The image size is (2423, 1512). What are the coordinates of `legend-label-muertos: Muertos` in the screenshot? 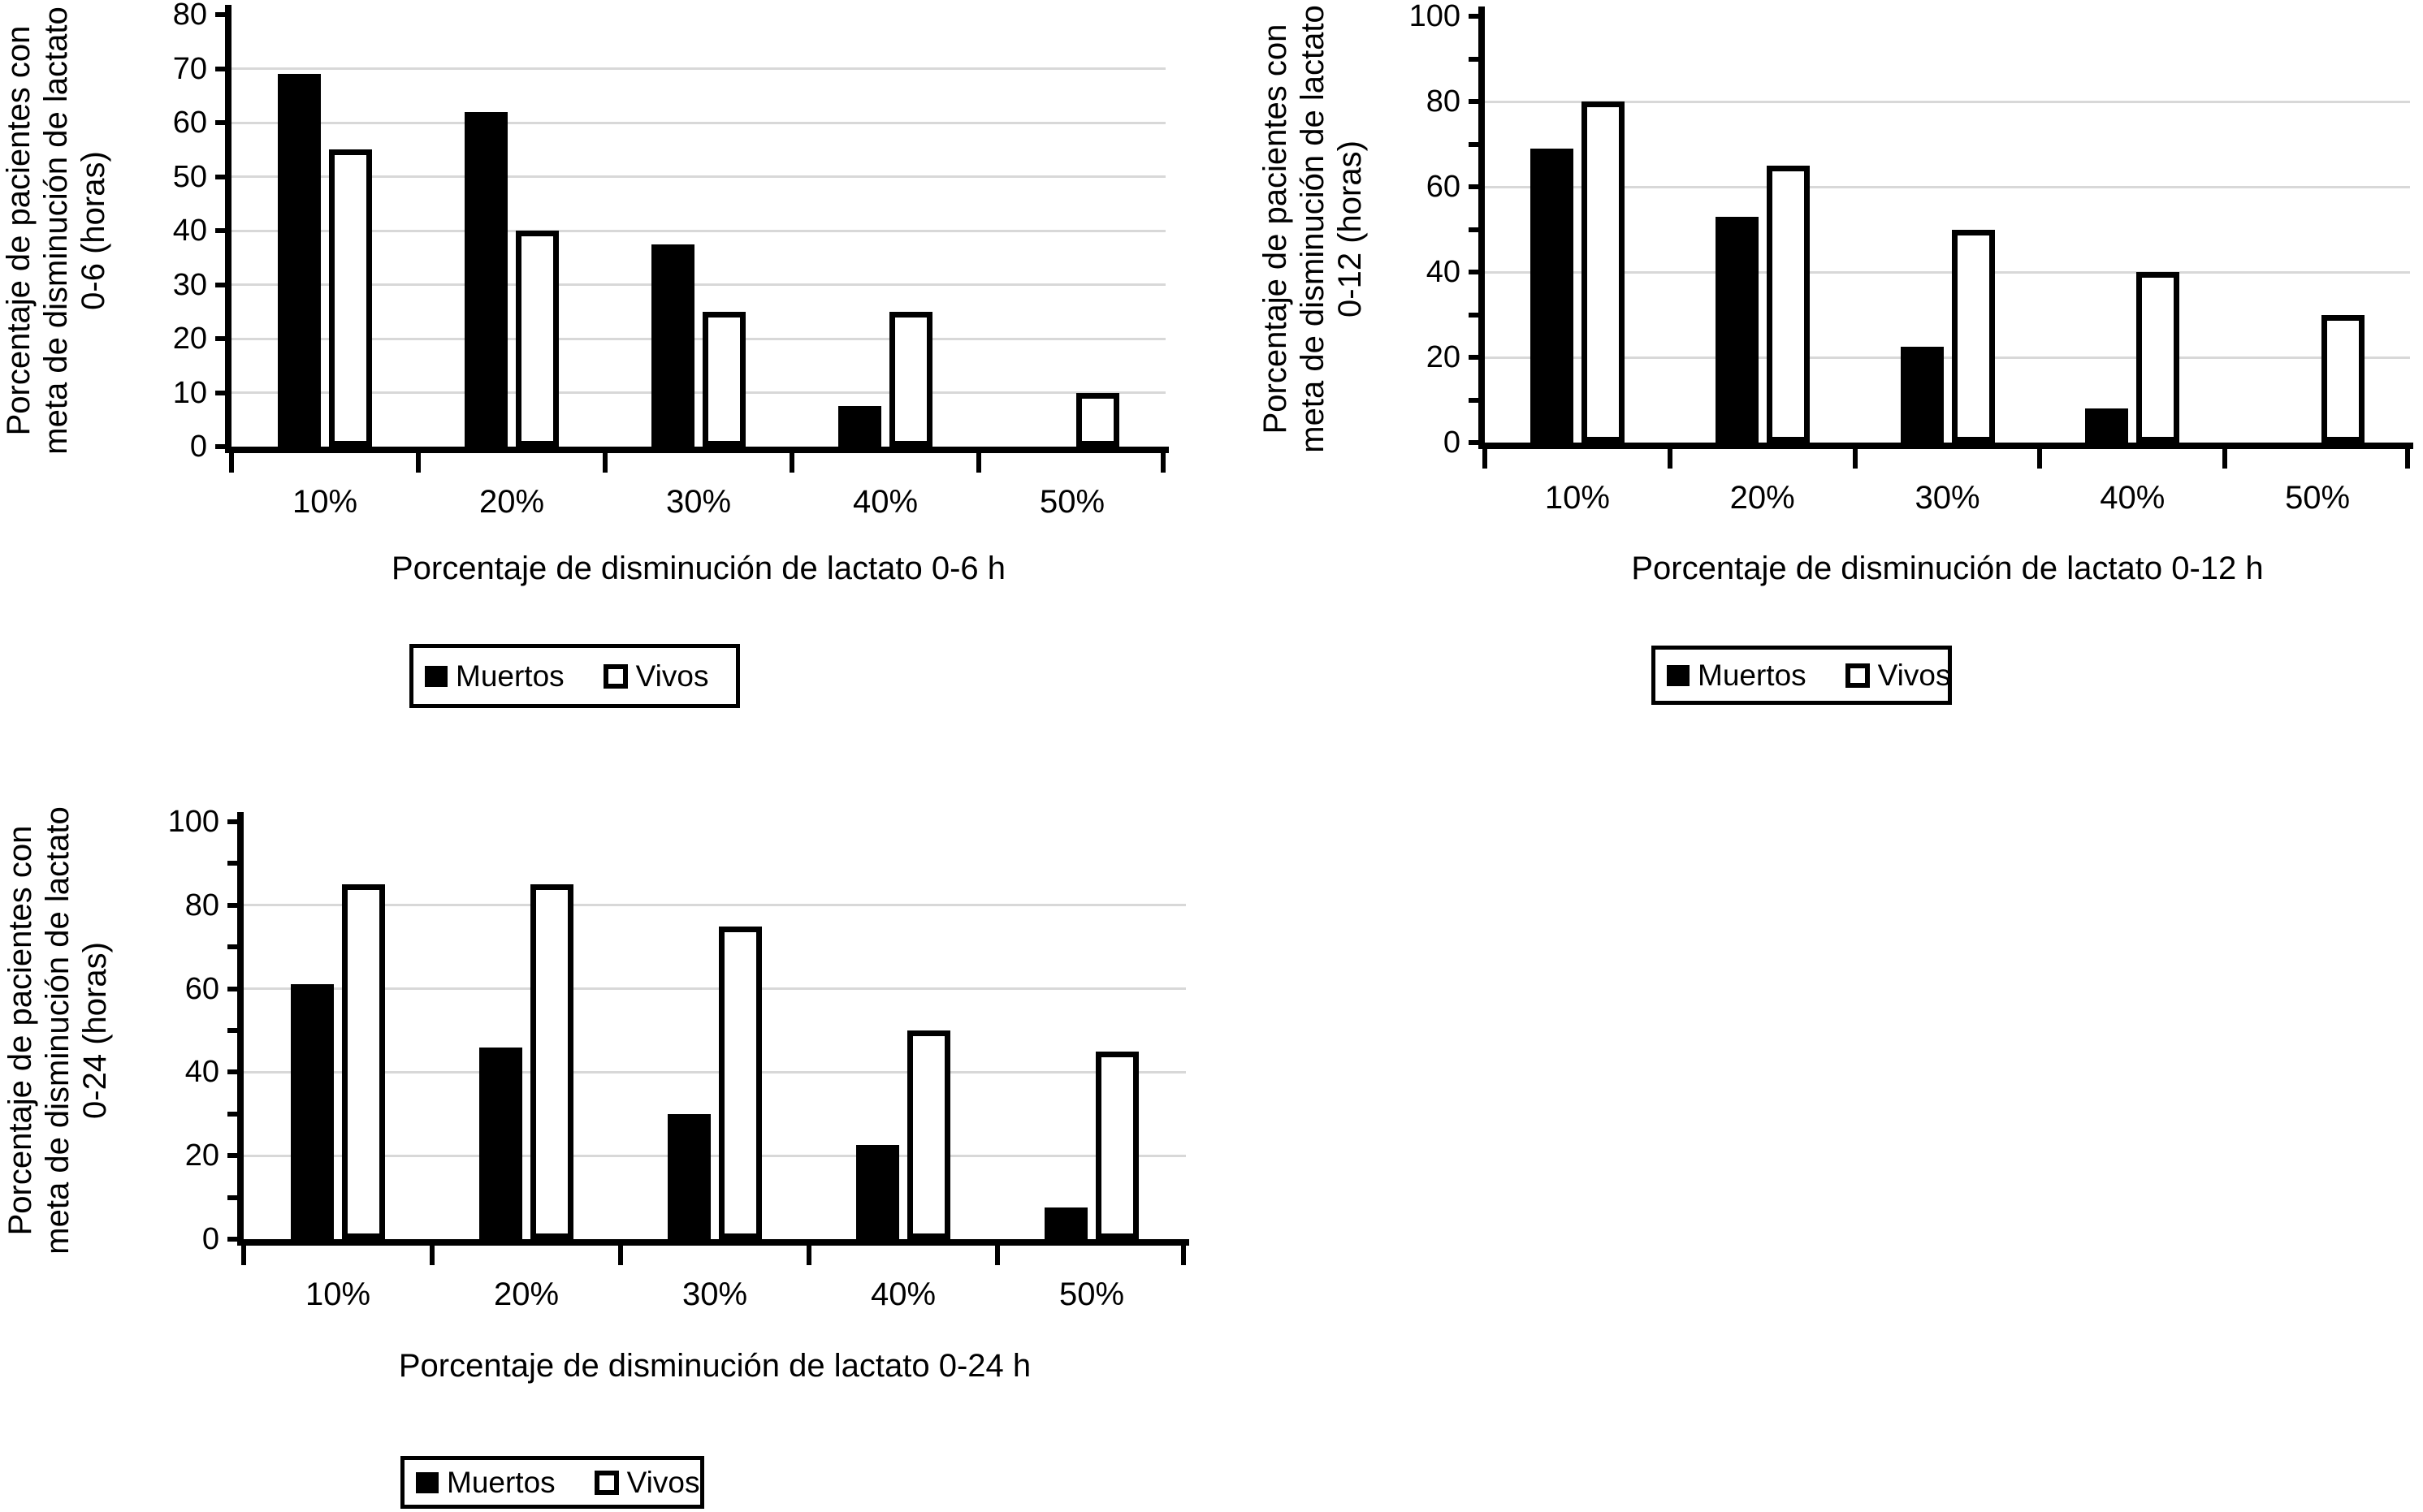 It's located at (510, 676).